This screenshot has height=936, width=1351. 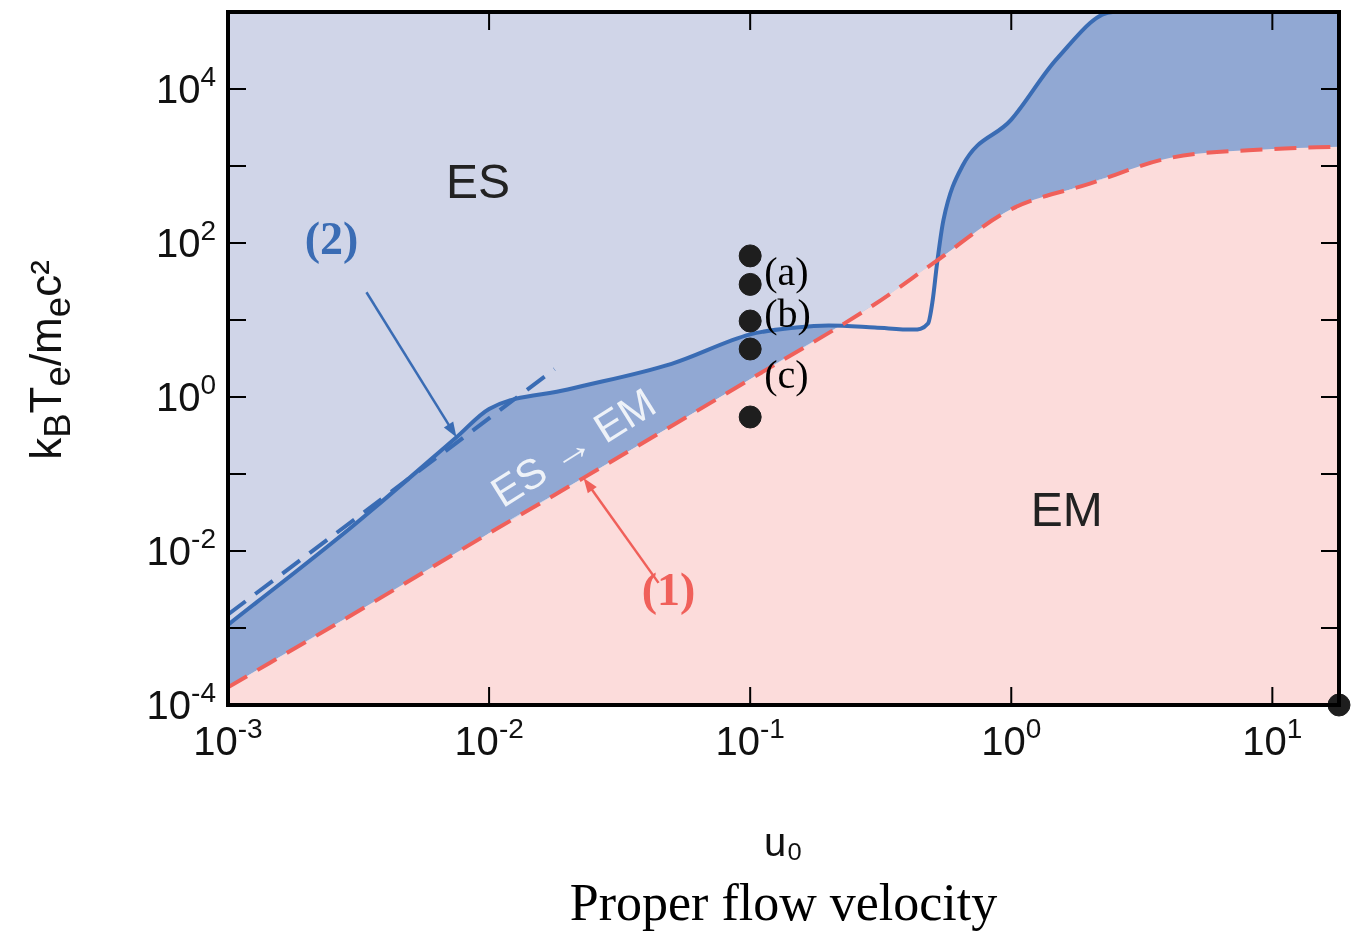 What do you see at coordinates (185, 86) in the screenshot?
I see `y-tick-label: 10$^{4}$` at bounding box center [185, 86].